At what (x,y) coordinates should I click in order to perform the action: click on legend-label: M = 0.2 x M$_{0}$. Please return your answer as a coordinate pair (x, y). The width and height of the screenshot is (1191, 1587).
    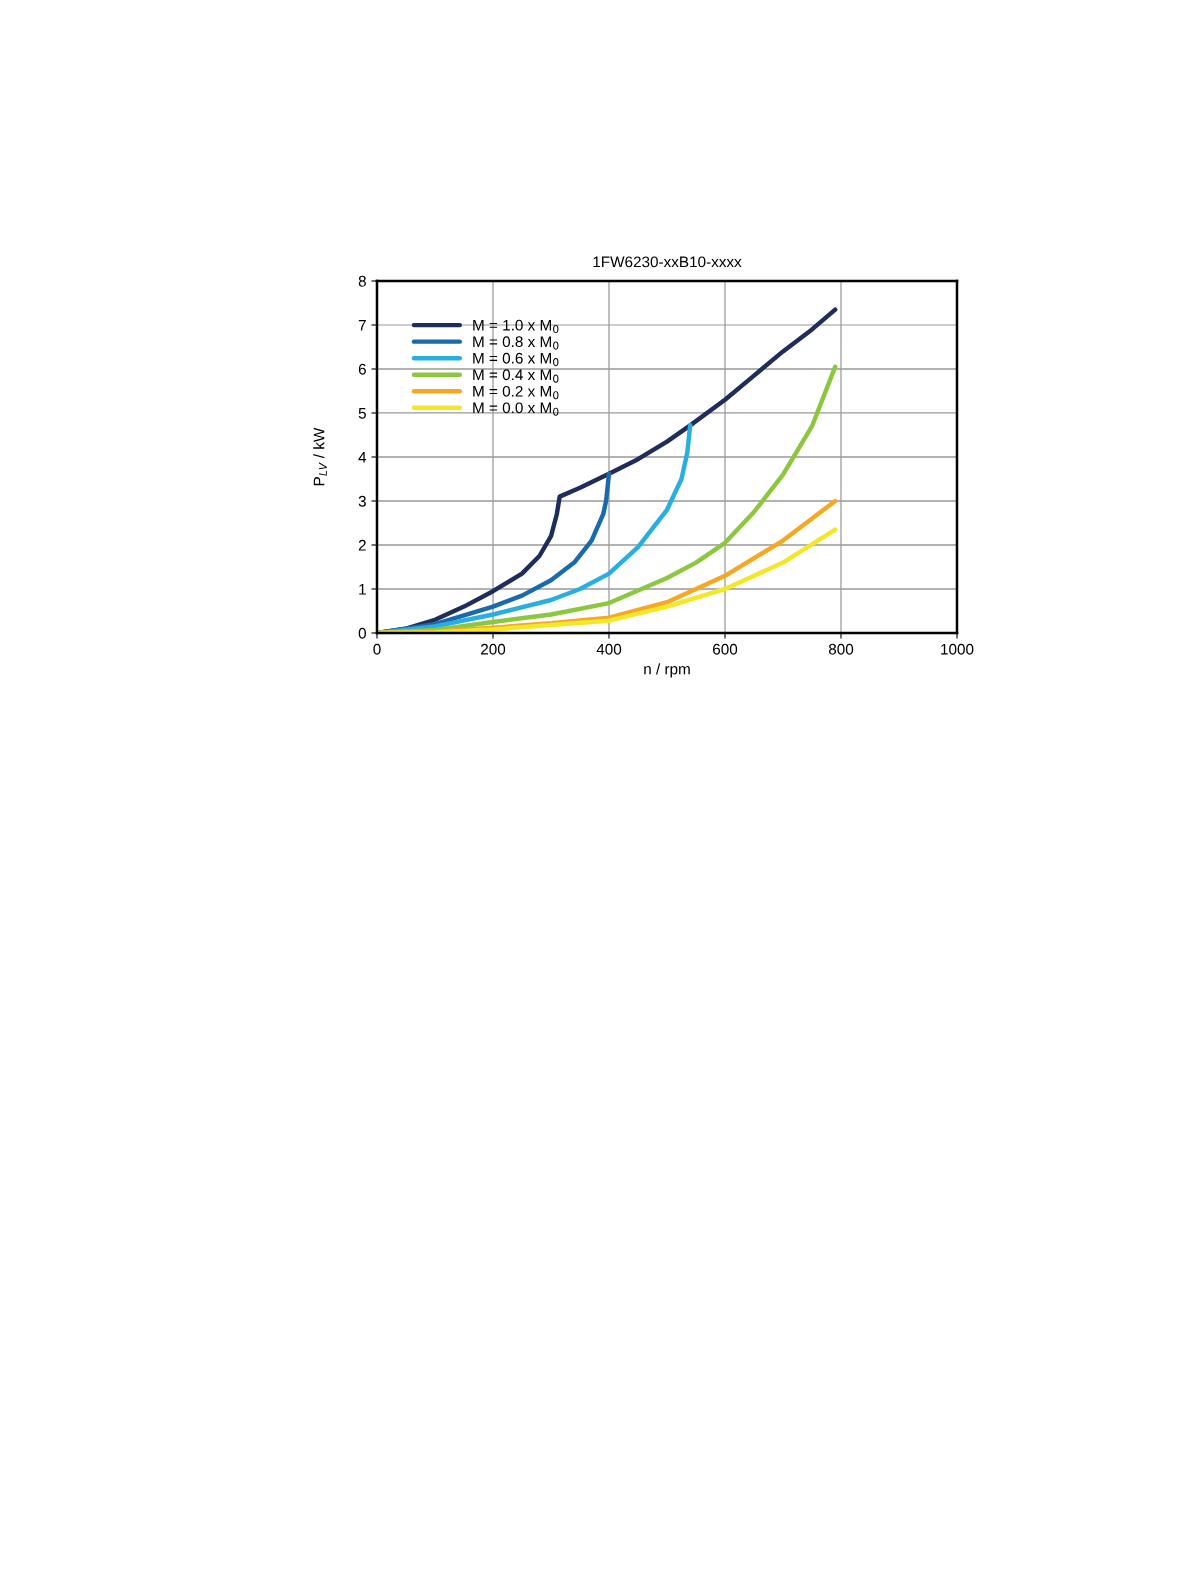
    Looking at the image, I should click on (516, 392).